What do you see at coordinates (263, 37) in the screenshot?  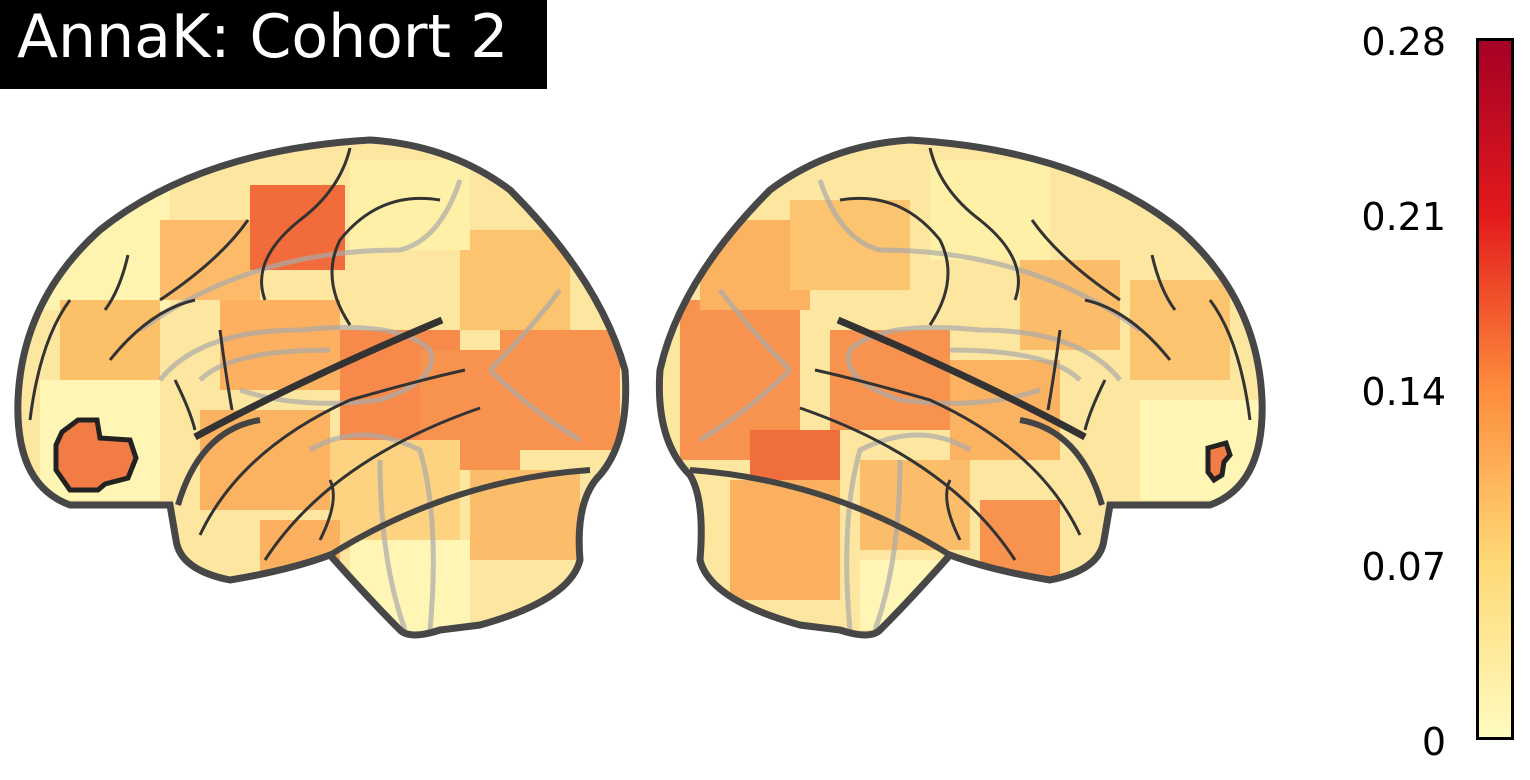 I see `figure-title: AnnaK: Cohort 2` at bounding box center [263, 37].